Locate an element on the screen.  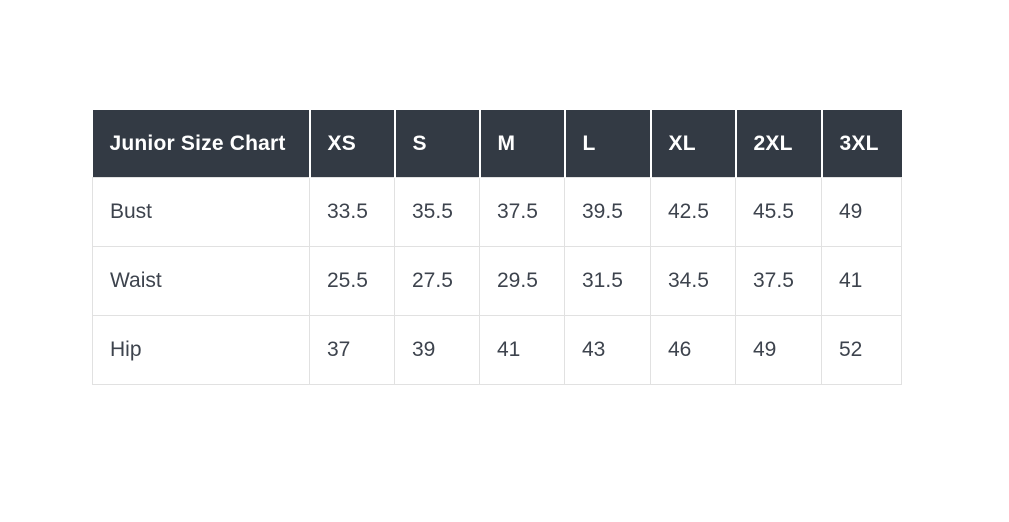
header-cell-m: M is located at coordinates (522, 144).